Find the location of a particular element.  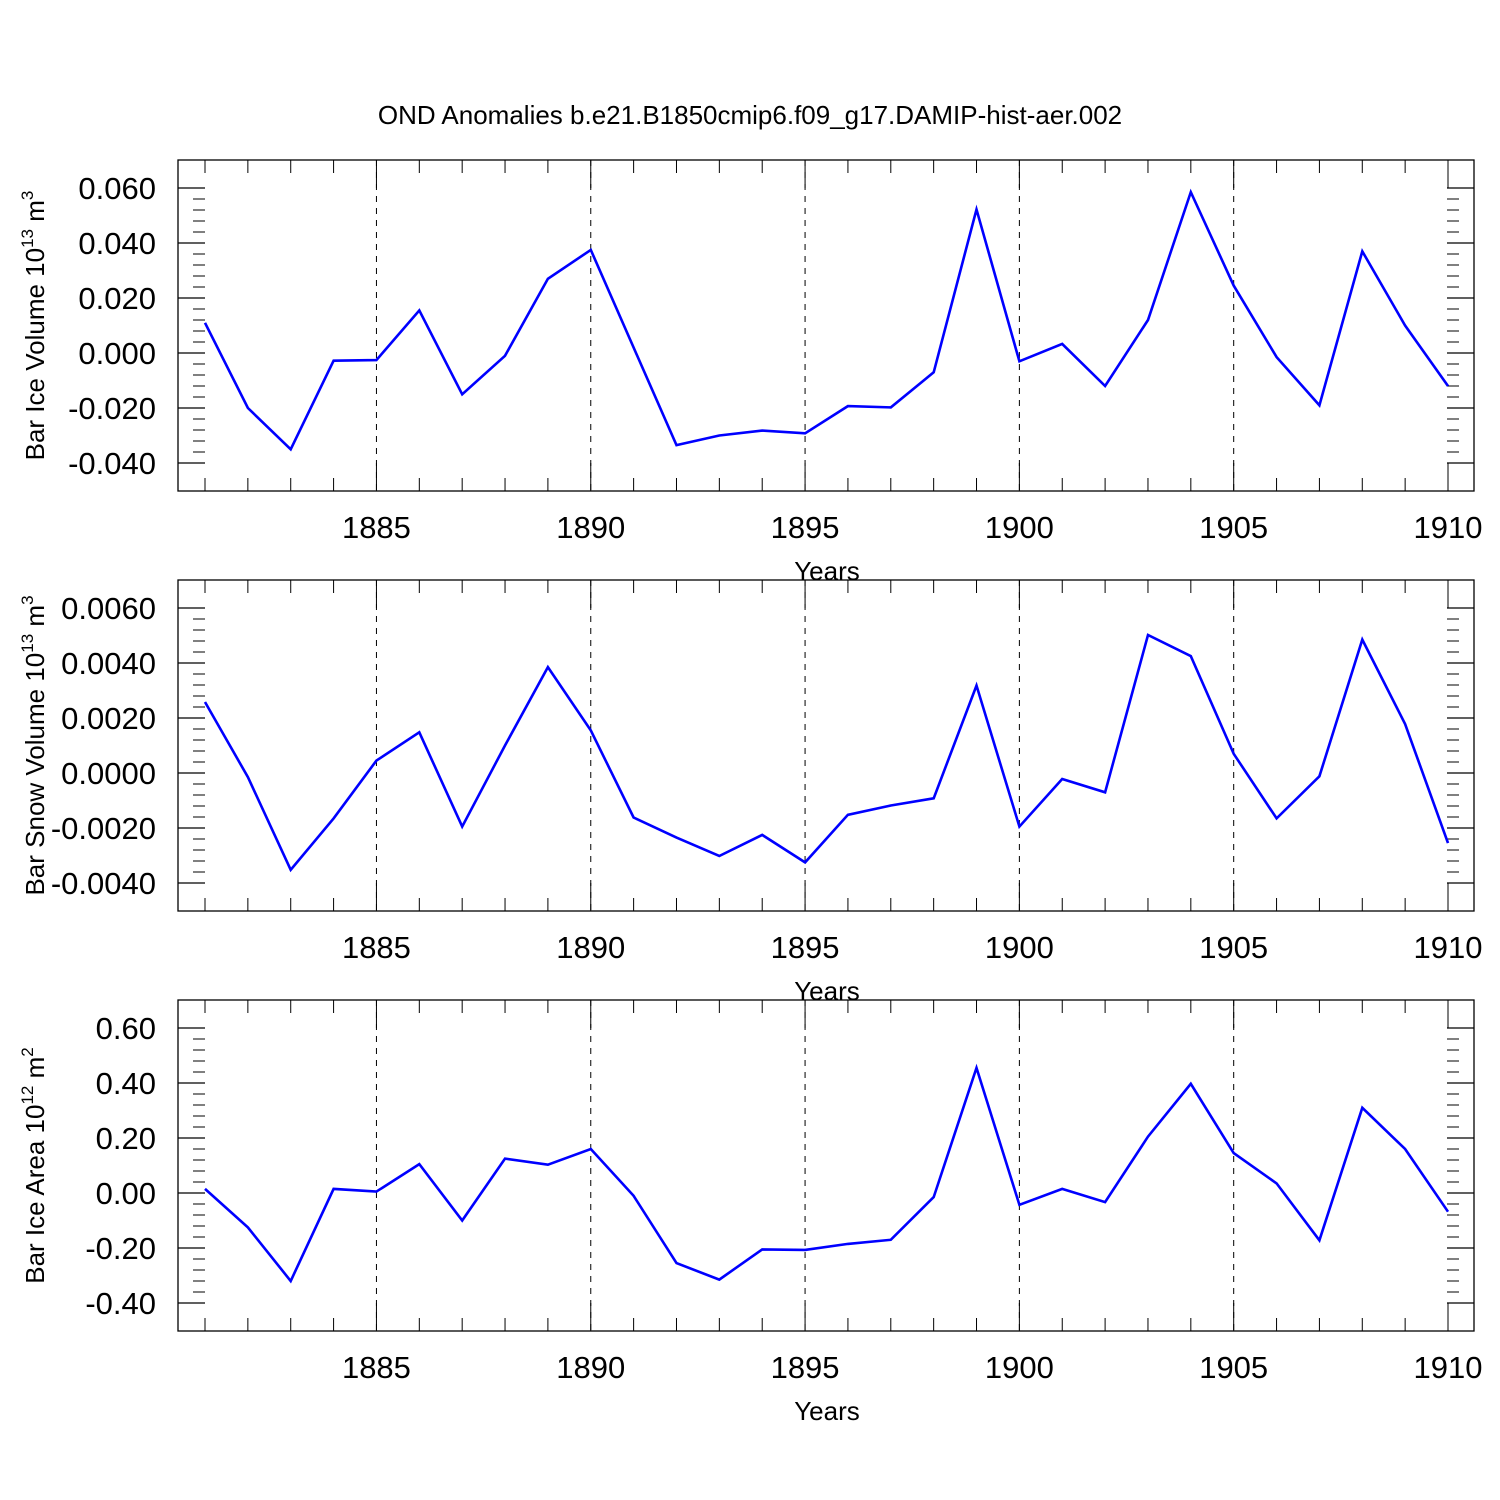

y-tick-label: 0.020 is located at coordinates (117, 298).